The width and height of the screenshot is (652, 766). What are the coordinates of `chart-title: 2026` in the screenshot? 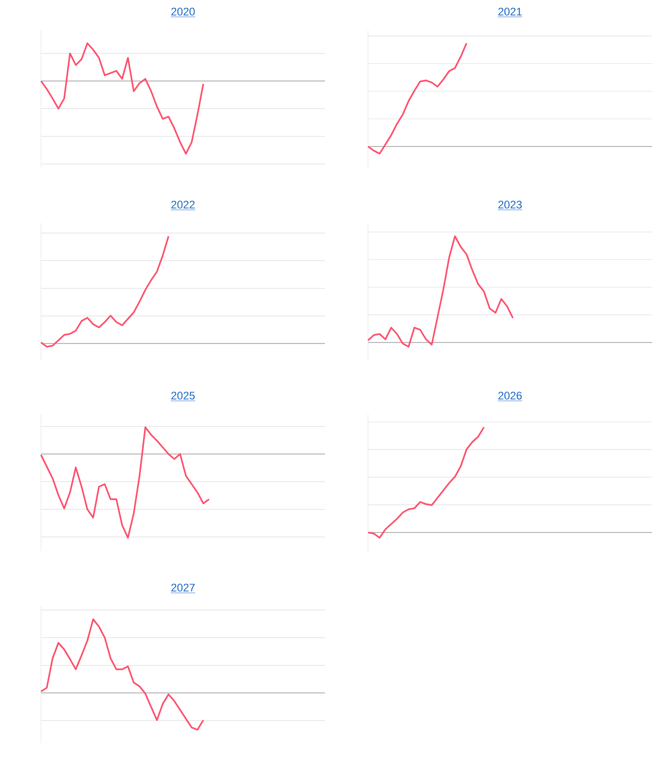 It's located at (510, 396).